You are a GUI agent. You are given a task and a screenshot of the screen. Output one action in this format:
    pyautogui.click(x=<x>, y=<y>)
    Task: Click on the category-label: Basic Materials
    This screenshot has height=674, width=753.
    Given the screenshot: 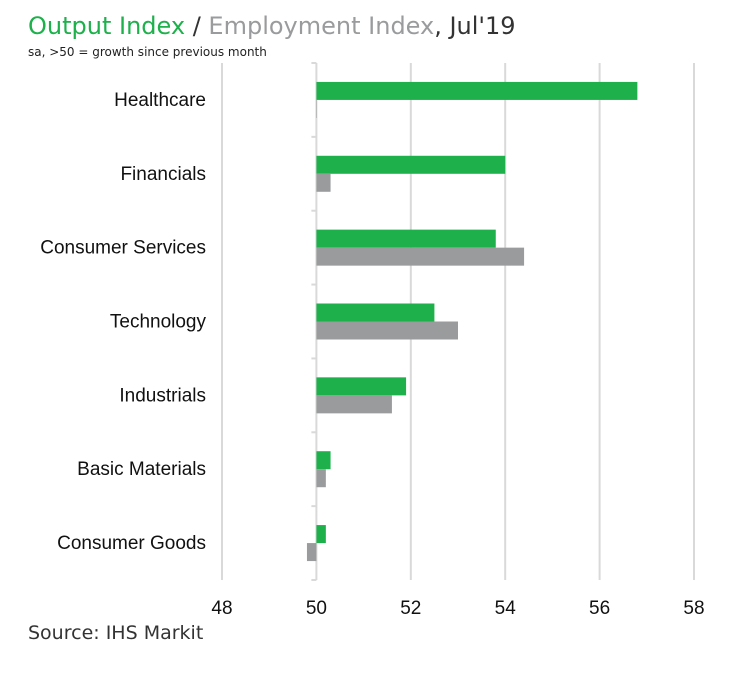 What is the action you would take?
    pyautogui.click(x=141, y=469)
    